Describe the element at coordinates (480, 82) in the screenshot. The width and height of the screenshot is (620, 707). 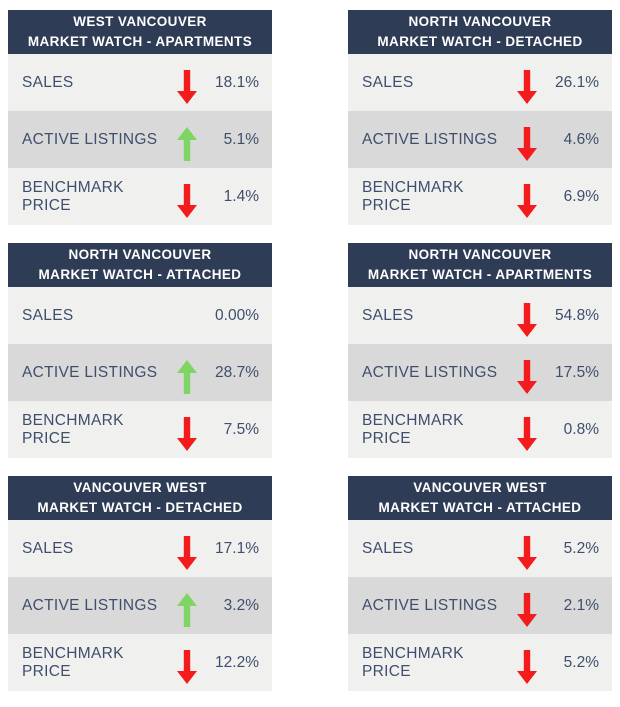
I see `metric-row-sales: SALES 26.1%` at that location.